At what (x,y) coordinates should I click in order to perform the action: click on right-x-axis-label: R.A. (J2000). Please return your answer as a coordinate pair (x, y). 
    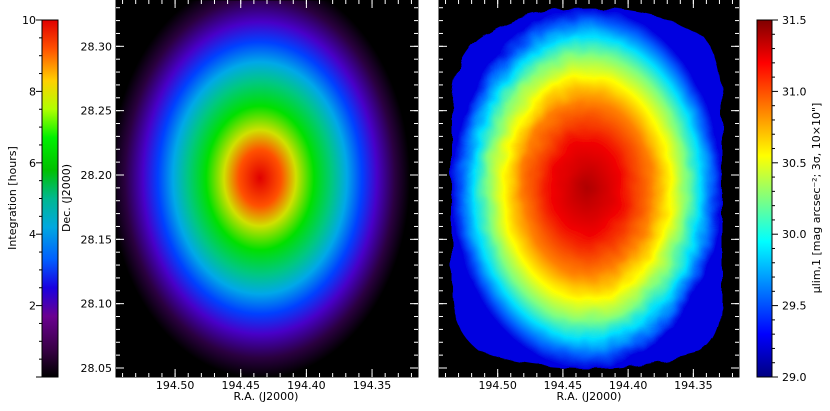
    Looking at the image, I should click on (589, 396).